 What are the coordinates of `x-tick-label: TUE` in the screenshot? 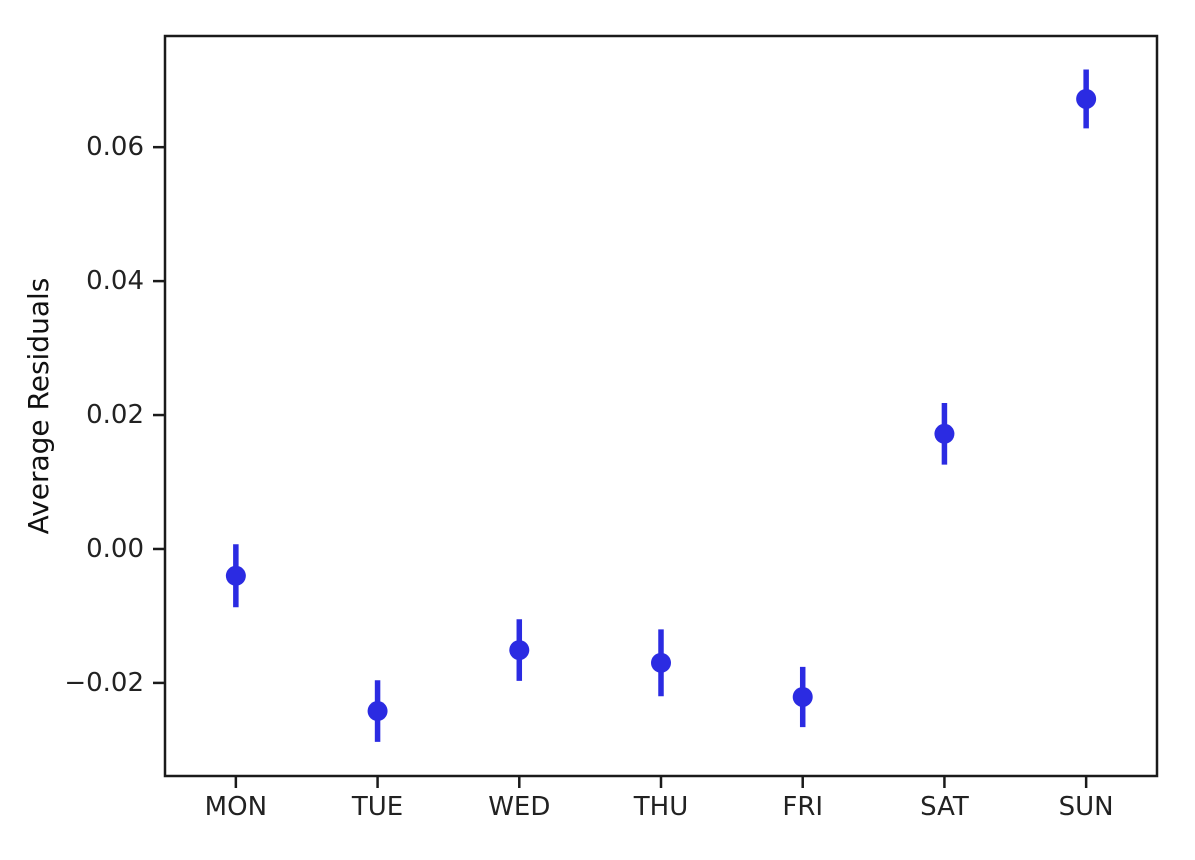 It's located at (377, 807).